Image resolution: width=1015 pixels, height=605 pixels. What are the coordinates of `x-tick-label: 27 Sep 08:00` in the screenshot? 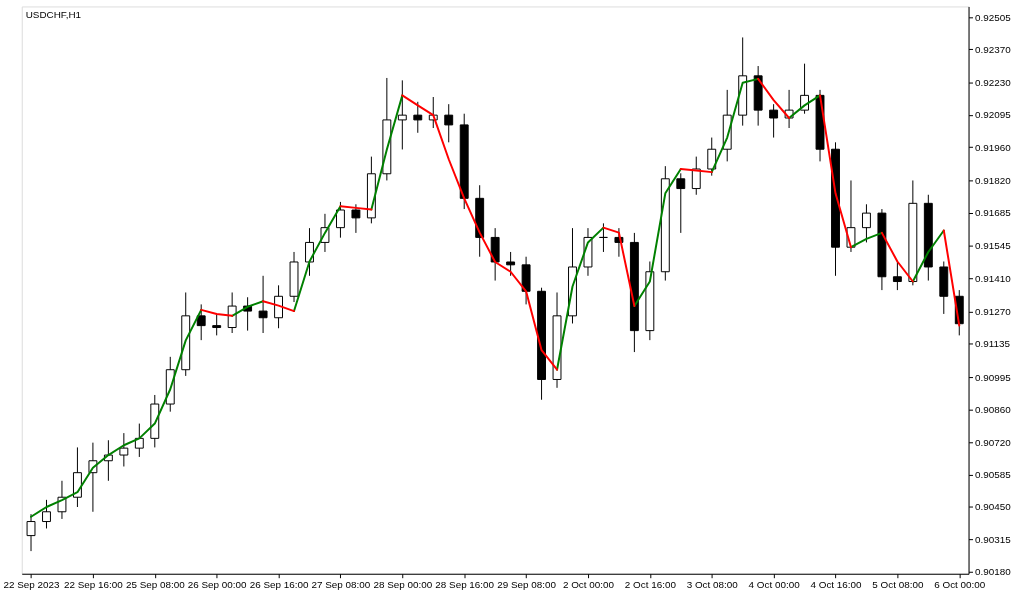 It's located at (341, 585).